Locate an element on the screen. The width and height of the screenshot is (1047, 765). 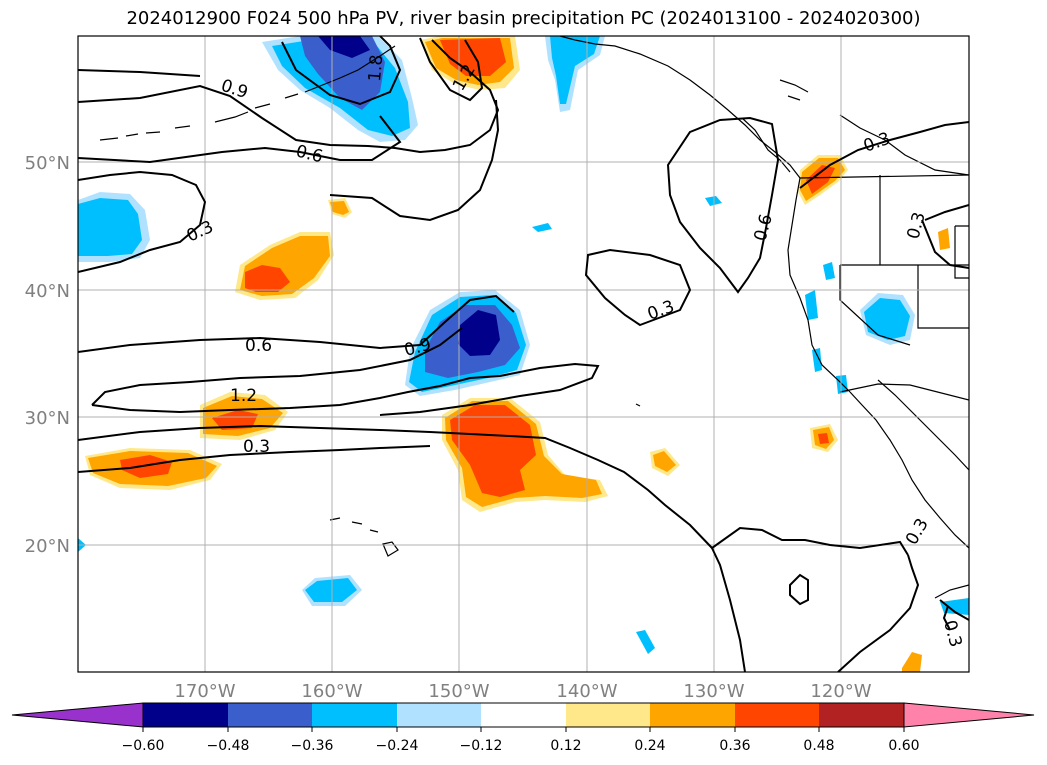
lat-label-40n: 40°N is located at coordinates (47, 291).